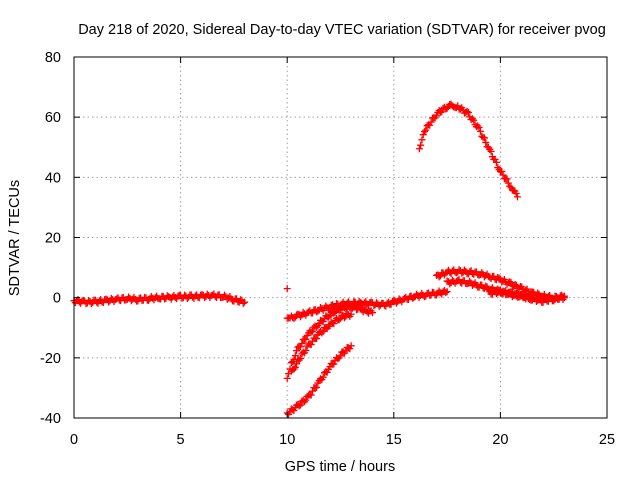 This screenshot has height=480, width=640. Describe the element at coordinates (394, 440) in the screenshot. I see `x-tick-label: 15` at that location.